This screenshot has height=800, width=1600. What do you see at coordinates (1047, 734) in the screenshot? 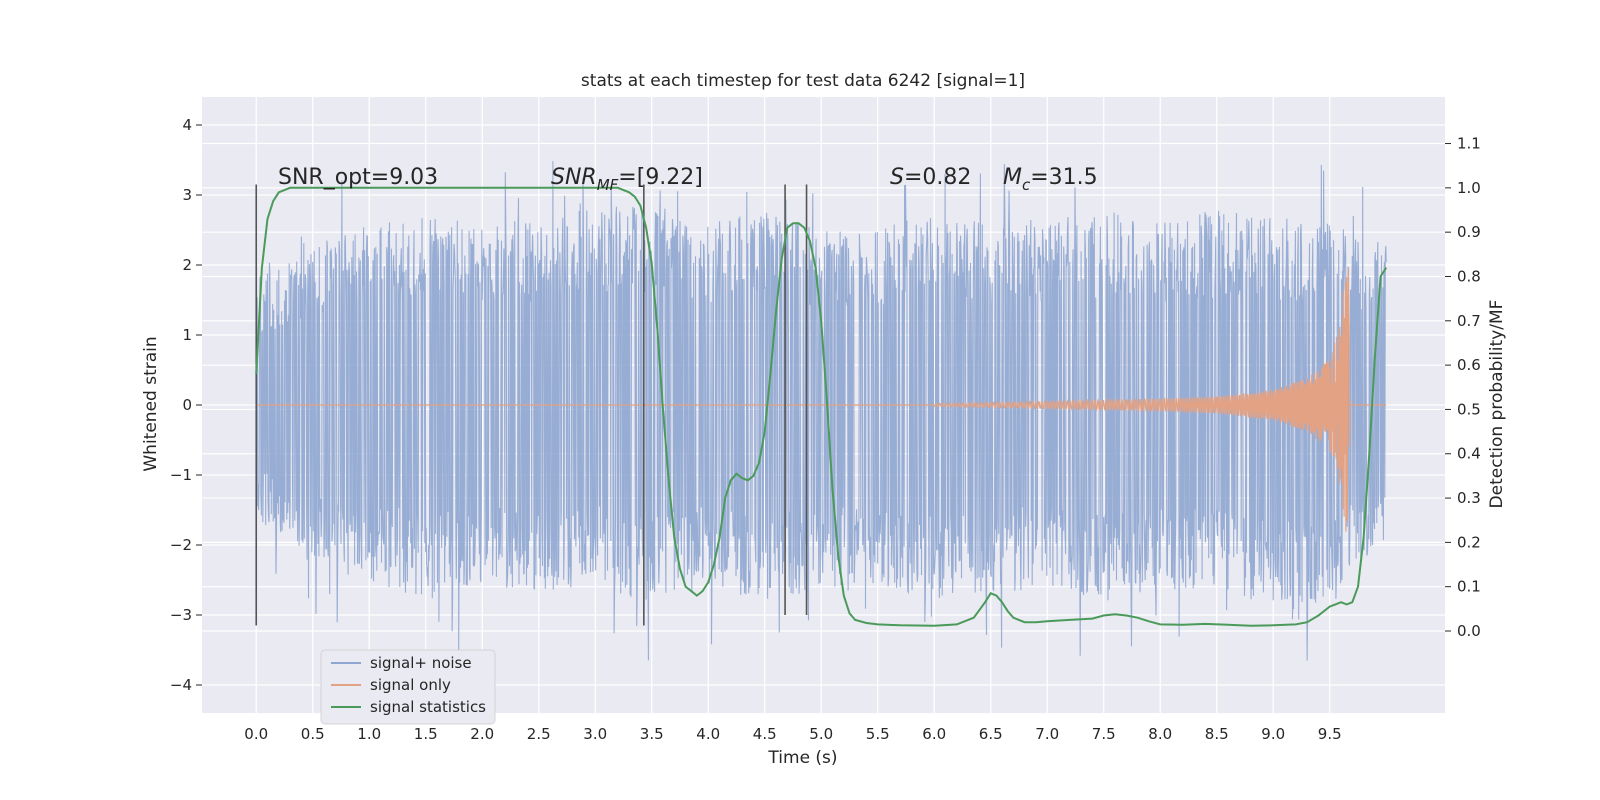
I see `x-tick-label: 7.0` at bounding box center [1047, 734].